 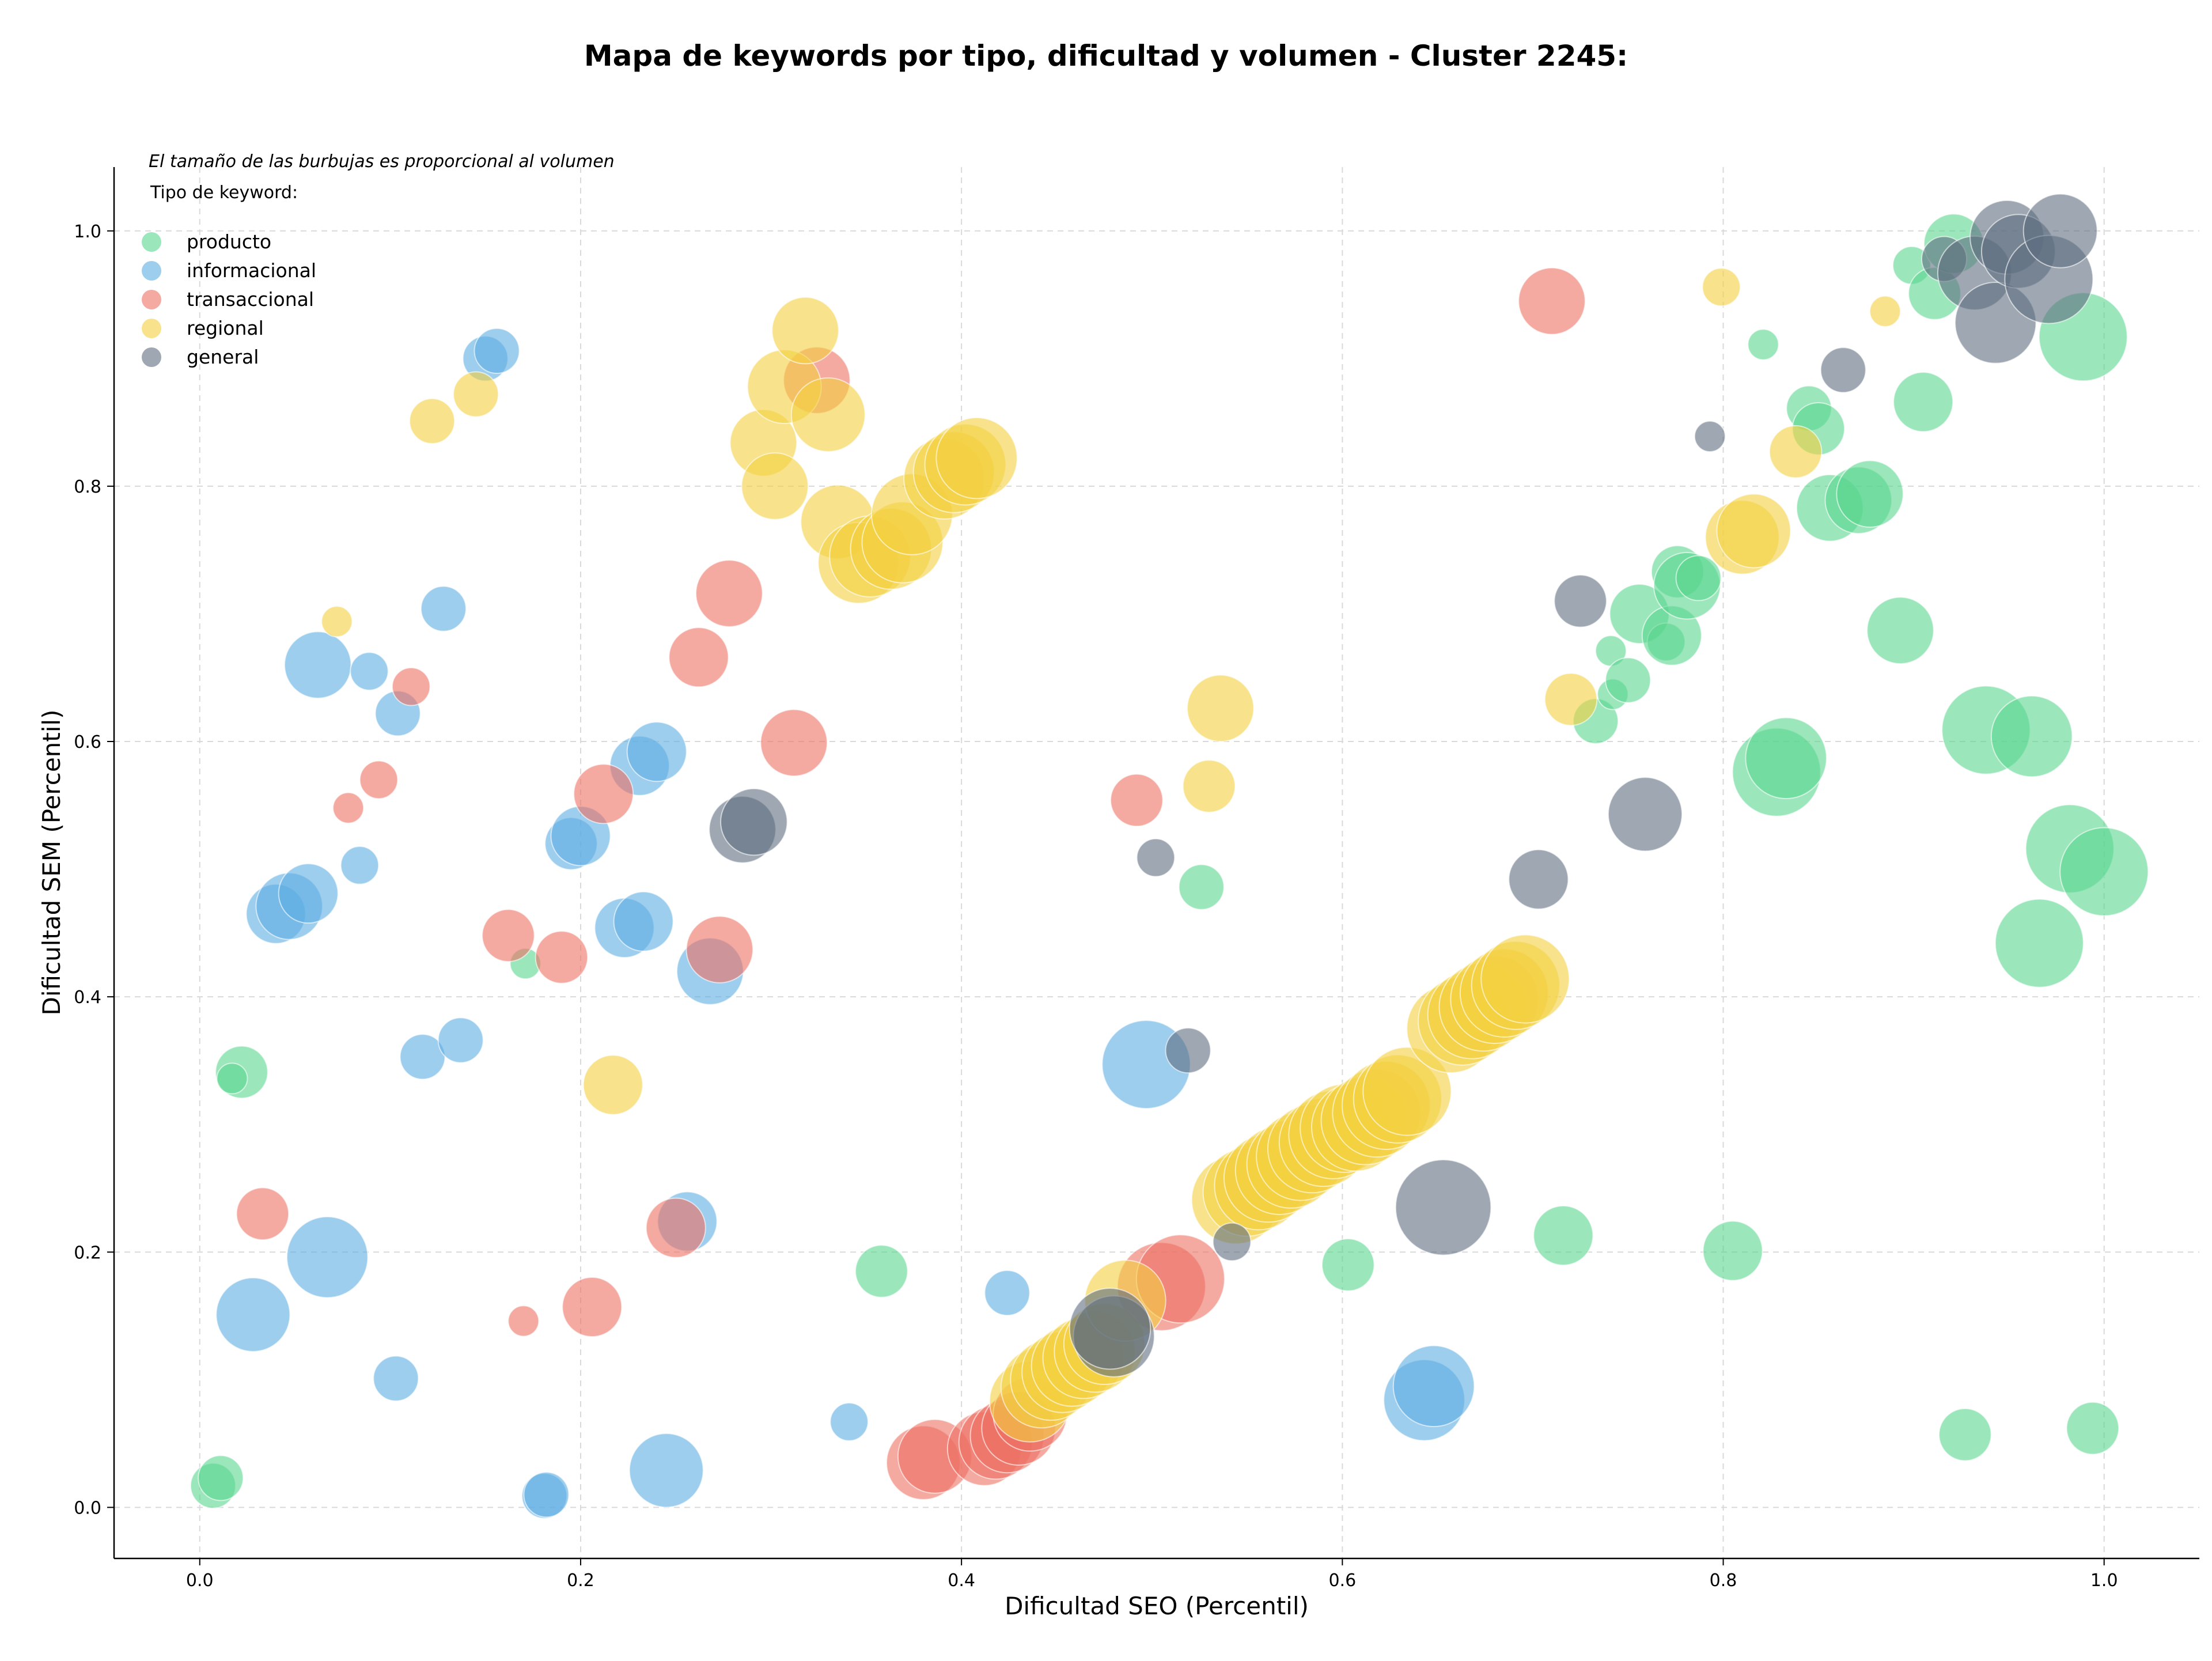 I want to click on y-axis-label: Dificultad SEM (Percentil), so click(x=51, y=863).